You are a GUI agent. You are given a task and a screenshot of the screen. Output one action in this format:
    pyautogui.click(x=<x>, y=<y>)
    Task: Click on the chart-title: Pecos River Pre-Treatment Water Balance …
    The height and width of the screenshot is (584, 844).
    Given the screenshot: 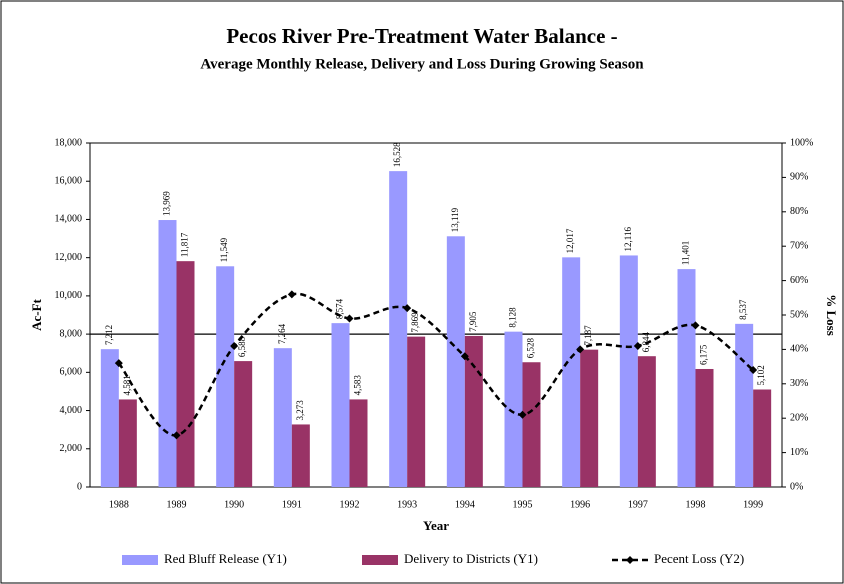 What is the action you would take?
    pyautogui.click(x=421, y=36)
    